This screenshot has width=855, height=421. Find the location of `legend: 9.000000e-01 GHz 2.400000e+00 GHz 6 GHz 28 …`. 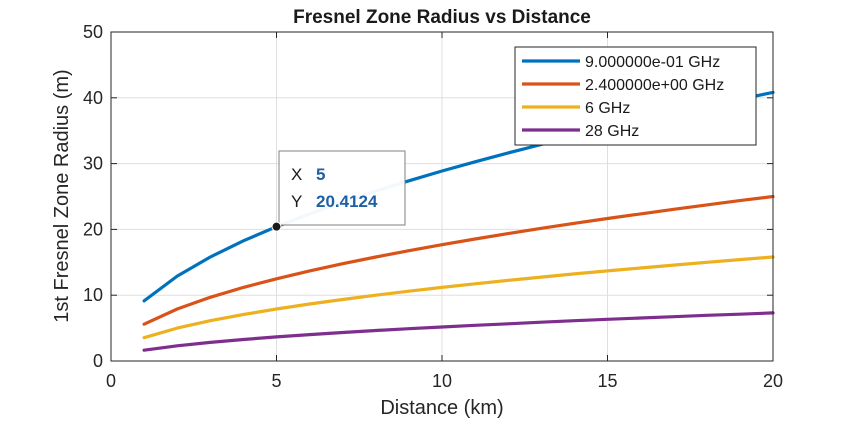

legend: 9.000000e-01 GHz 2.400000e+00 GHz 6 GHz 28 … is located at coordinates (635, 96).